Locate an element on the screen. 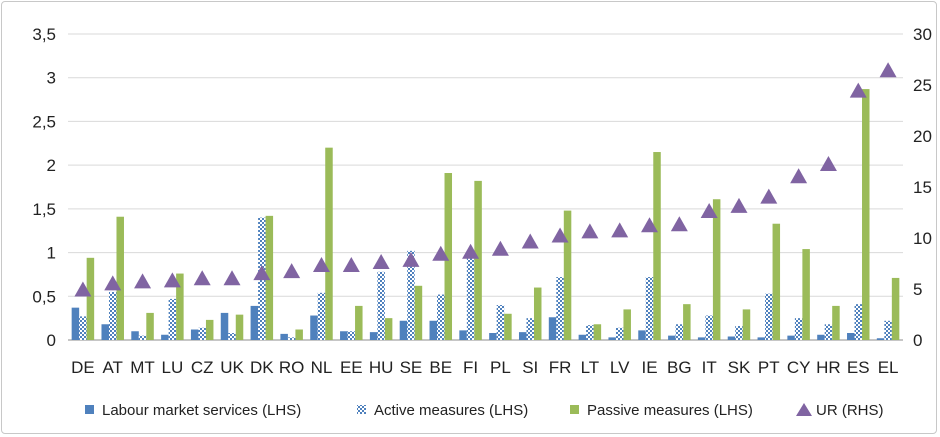  y-right-tick-label: 5 is located at coordinates (917, 289).